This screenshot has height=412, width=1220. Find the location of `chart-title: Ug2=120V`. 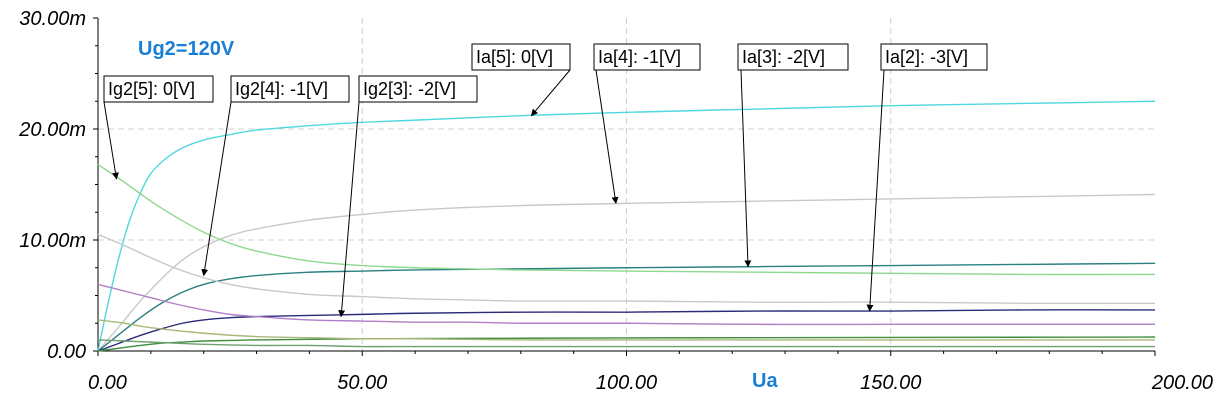

chart-title: Ug2=120V is located at coordinates (186, 49).